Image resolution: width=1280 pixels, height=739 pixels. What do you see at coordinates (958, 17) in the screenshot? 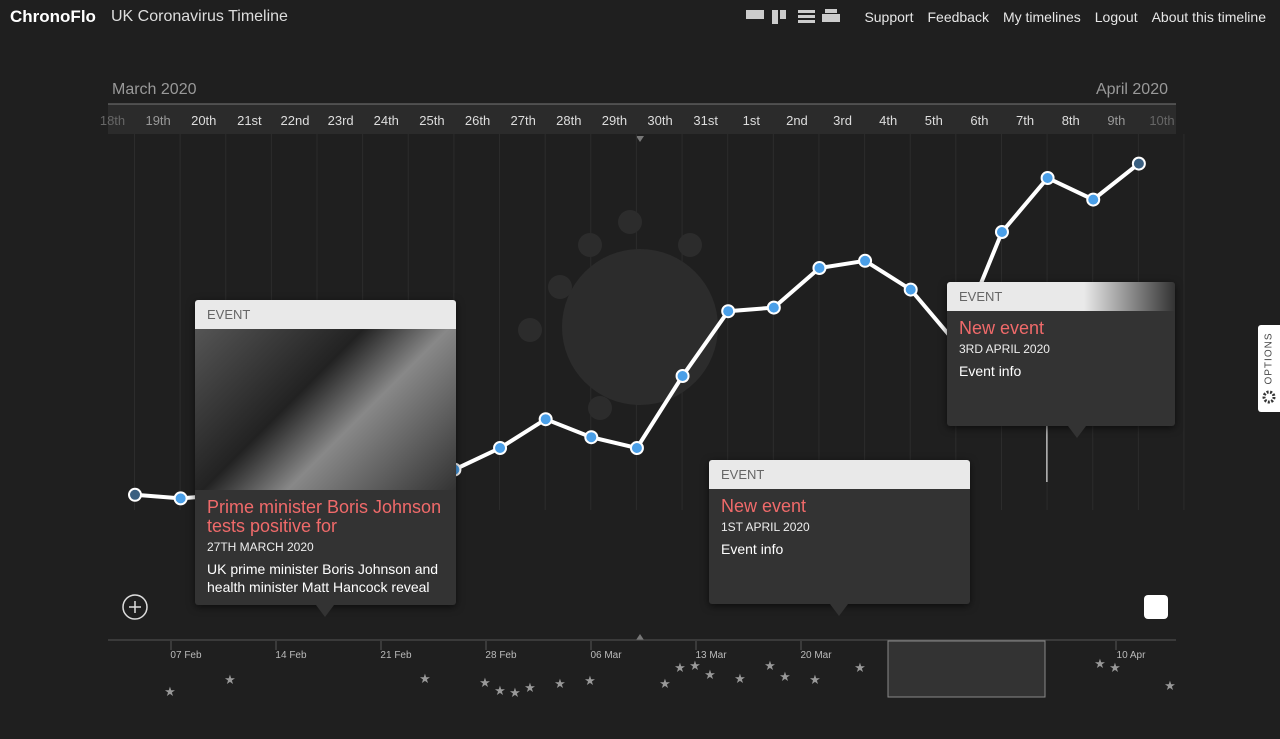
I see `nav-link: Feedback` at bounding box center [958, 17].